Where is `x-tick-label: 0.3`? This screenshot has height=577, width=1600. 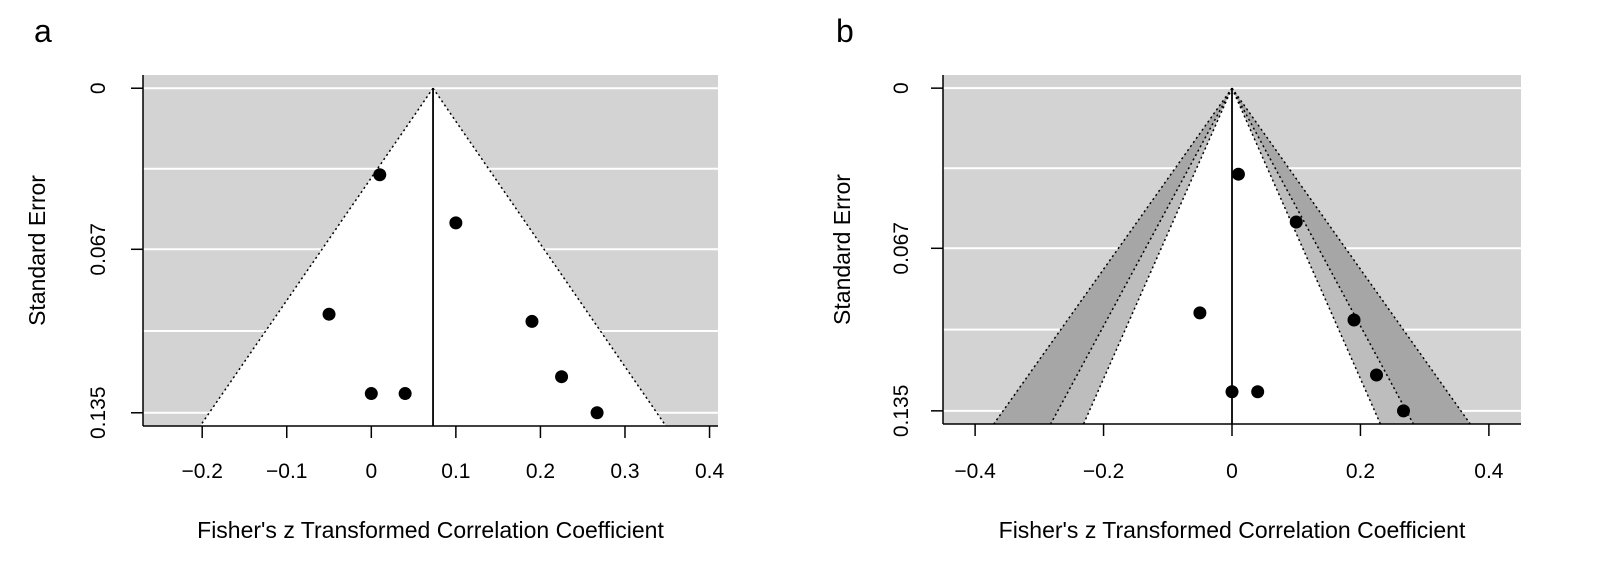 x-tick-label: 0.3 is located at coordinates (624, 471).